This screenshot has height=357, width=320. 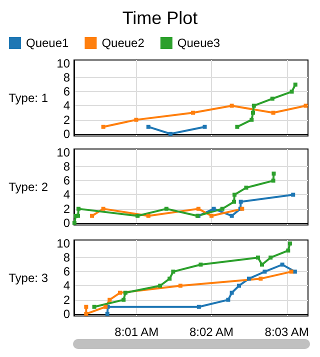 I want to click on x-tick-label: 8:01 AM, so click(x=136, y=332).